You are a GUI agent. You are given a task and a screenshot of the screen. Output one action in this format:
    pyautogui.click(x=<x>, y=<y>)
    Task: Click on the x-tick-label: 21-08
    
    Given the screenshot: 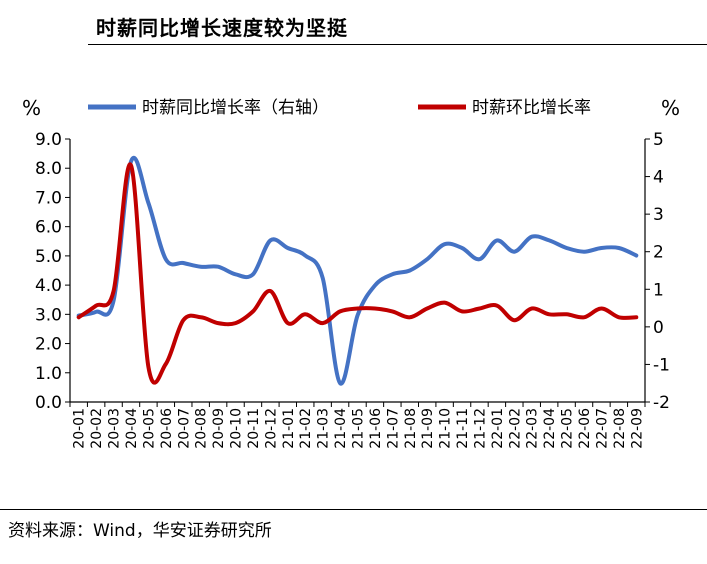 What is the action you would take?
    pyautogui.click(x=411, y=428)
    